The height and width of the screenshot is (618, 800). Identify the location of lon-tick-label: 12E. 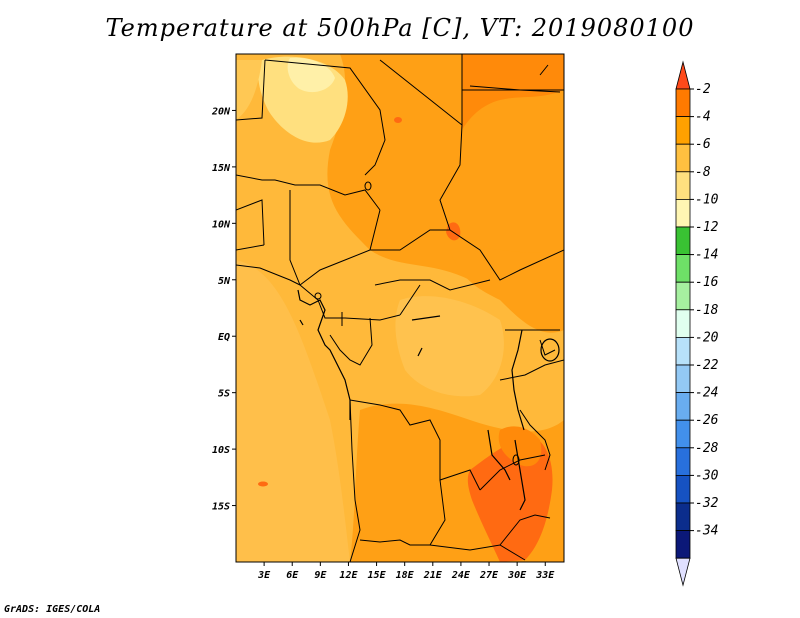
(348, 575).